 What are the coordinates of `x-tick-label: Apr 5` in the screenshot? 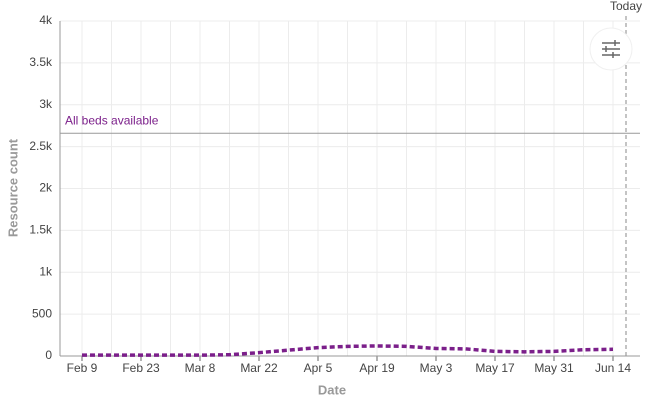 It's located at (318, 368).